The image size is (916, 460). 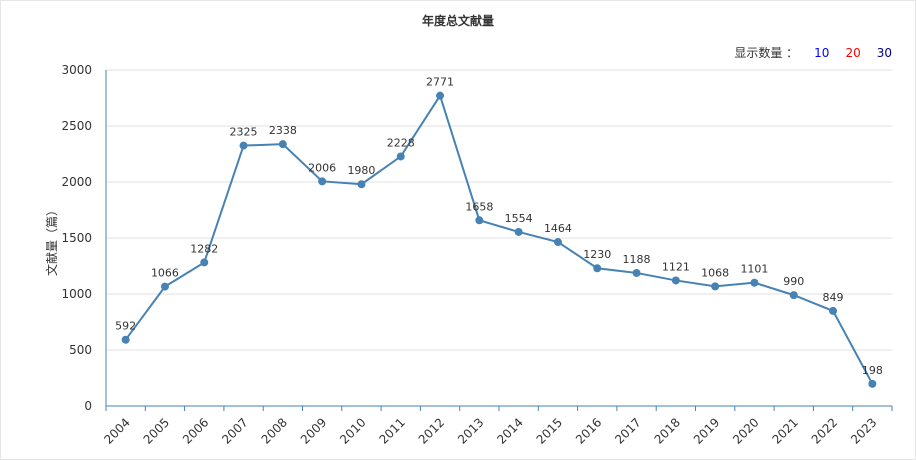 I want to click on count-option-20: 20, so click(x=853, y=52).